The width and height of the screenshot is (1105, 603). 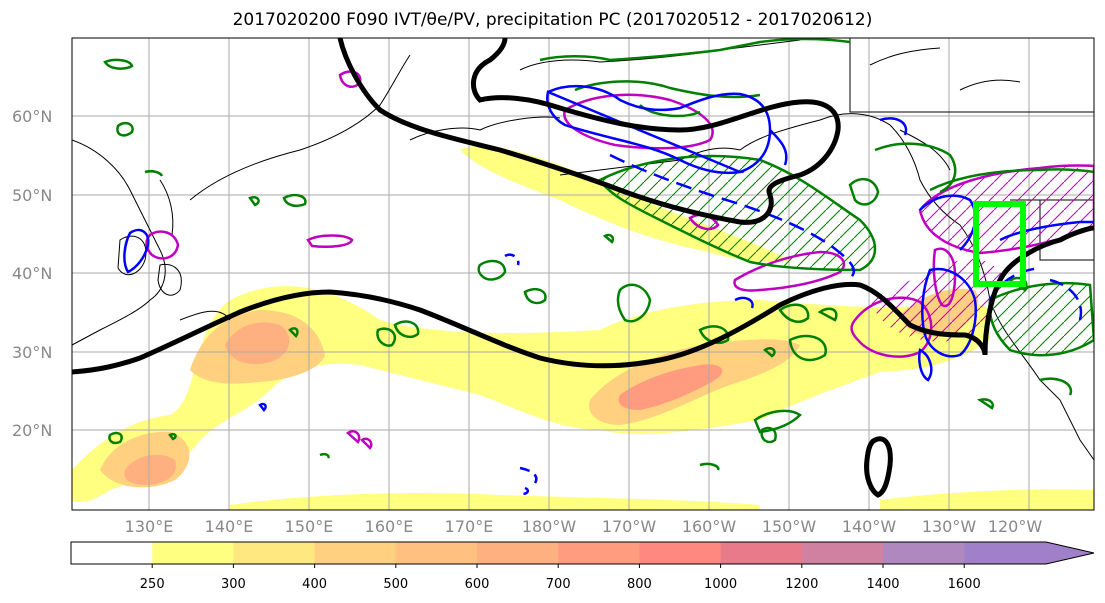 What do you see at coordinates (869, 526) in the screenshot?
I see `lon-label-140w: 140°W` at bounding box center [869, 526].